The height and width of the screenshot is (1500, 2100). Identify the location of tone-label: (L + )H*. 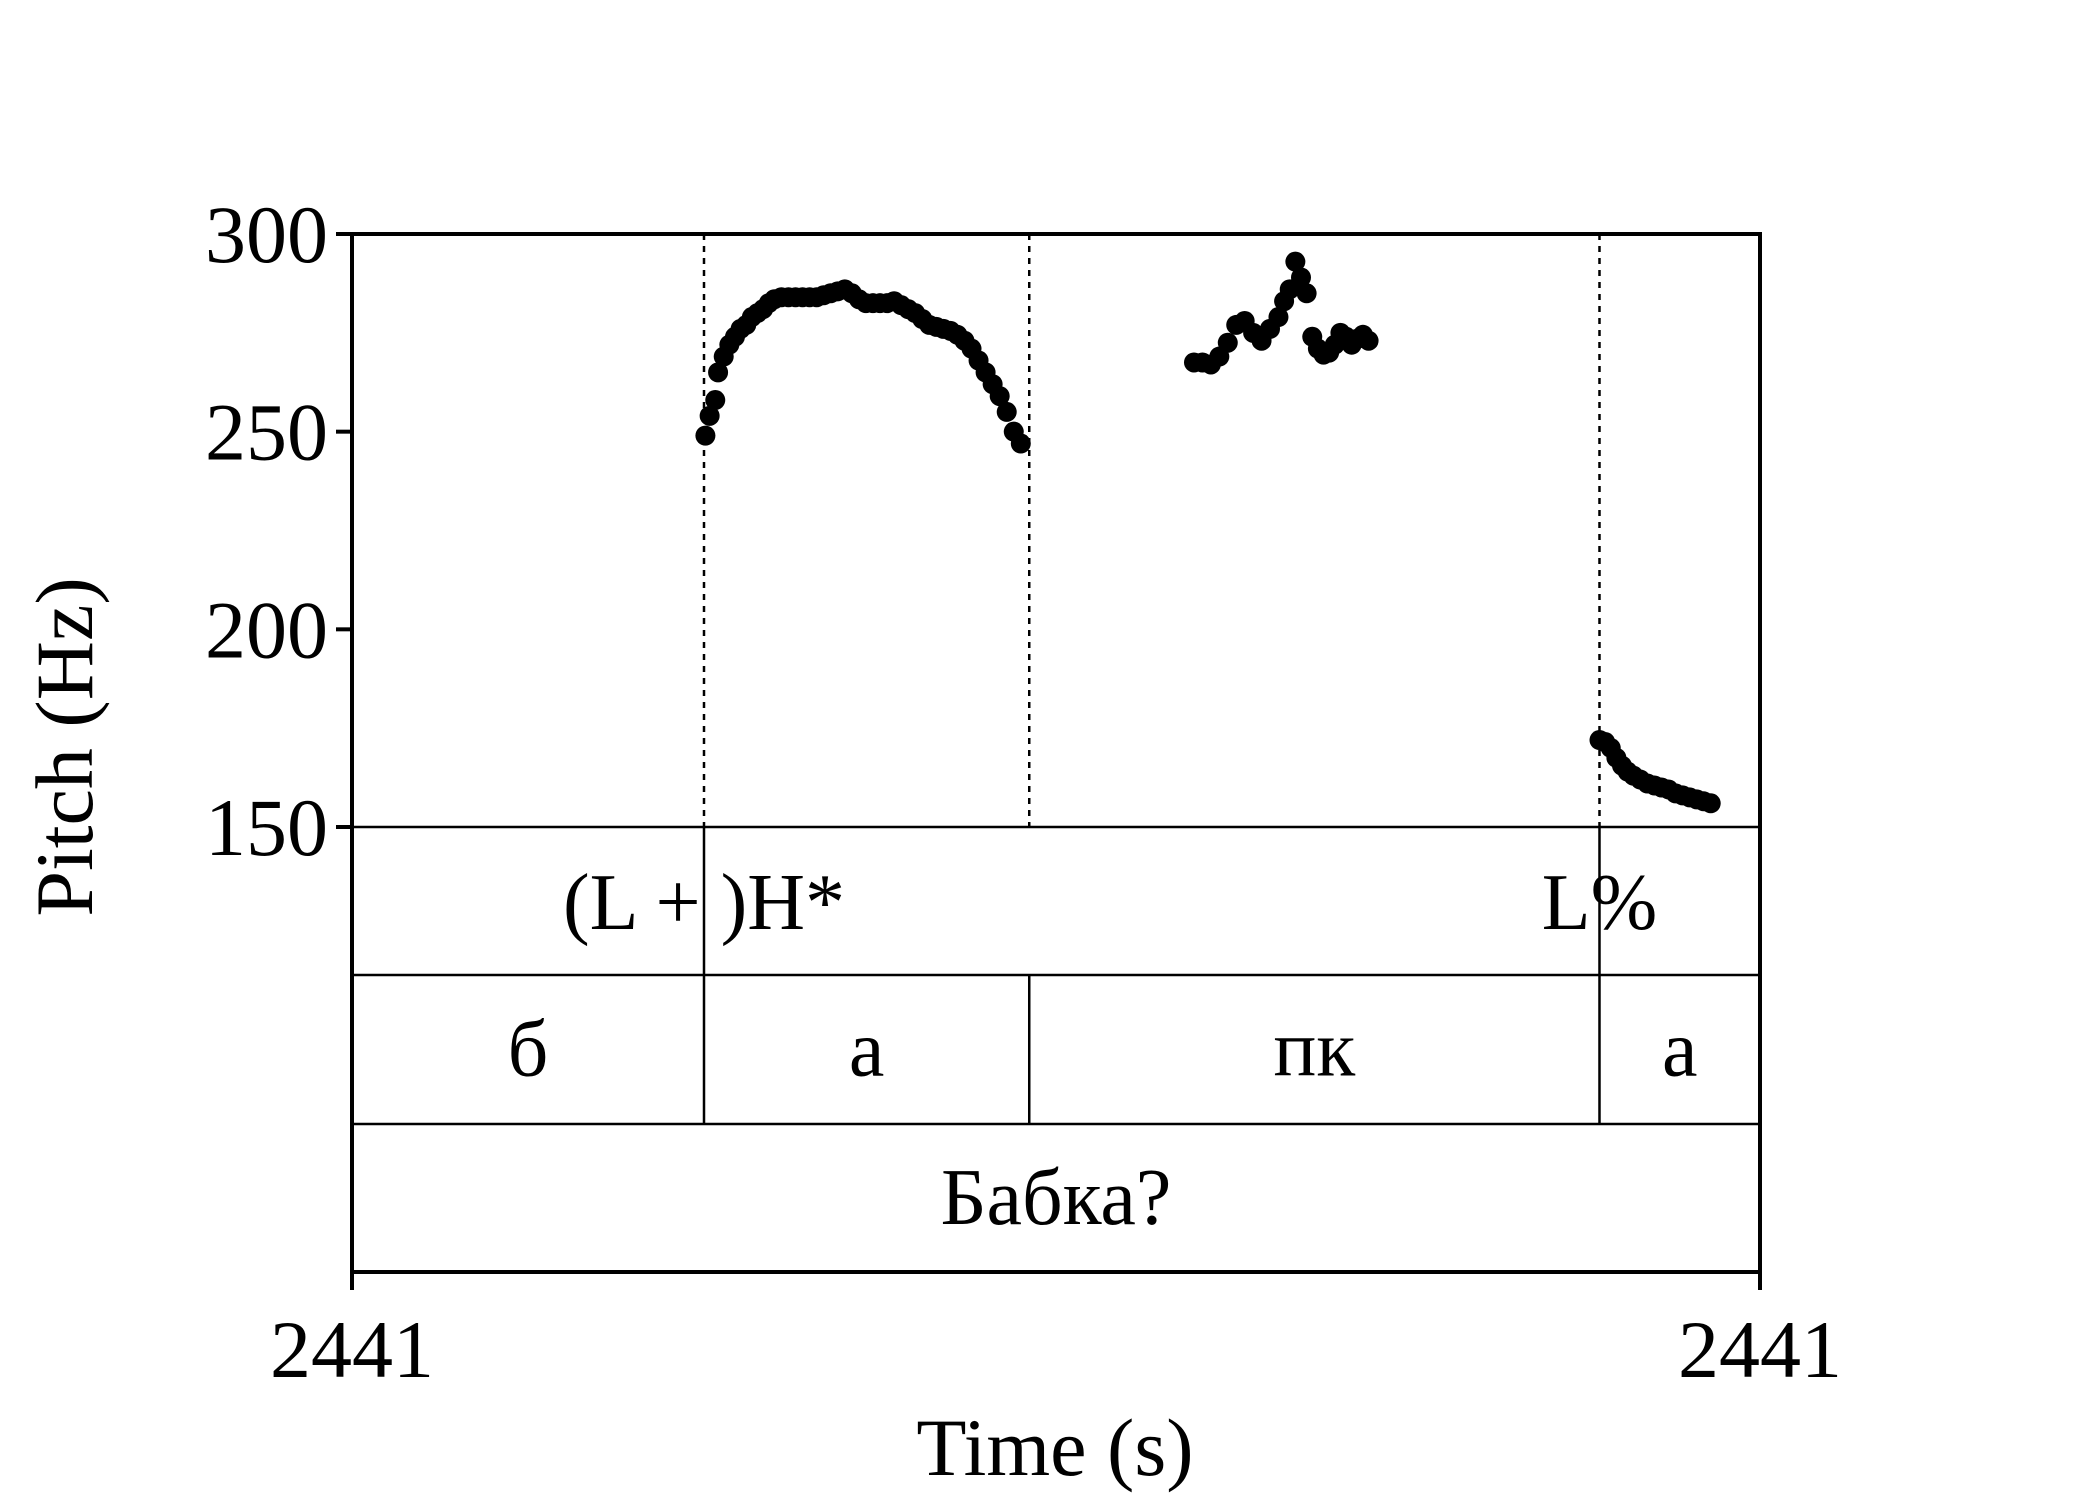
(704, 903).